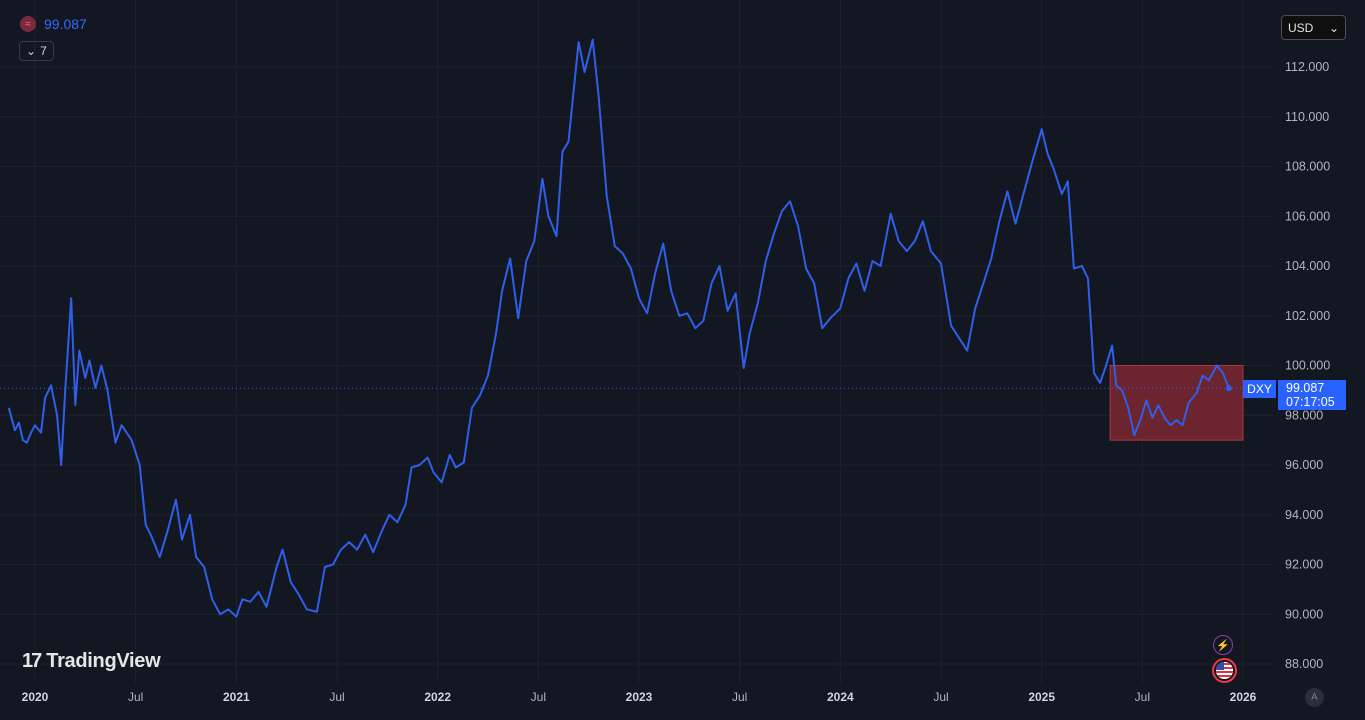  I want to click on highlight-region, so click(1176, 403).